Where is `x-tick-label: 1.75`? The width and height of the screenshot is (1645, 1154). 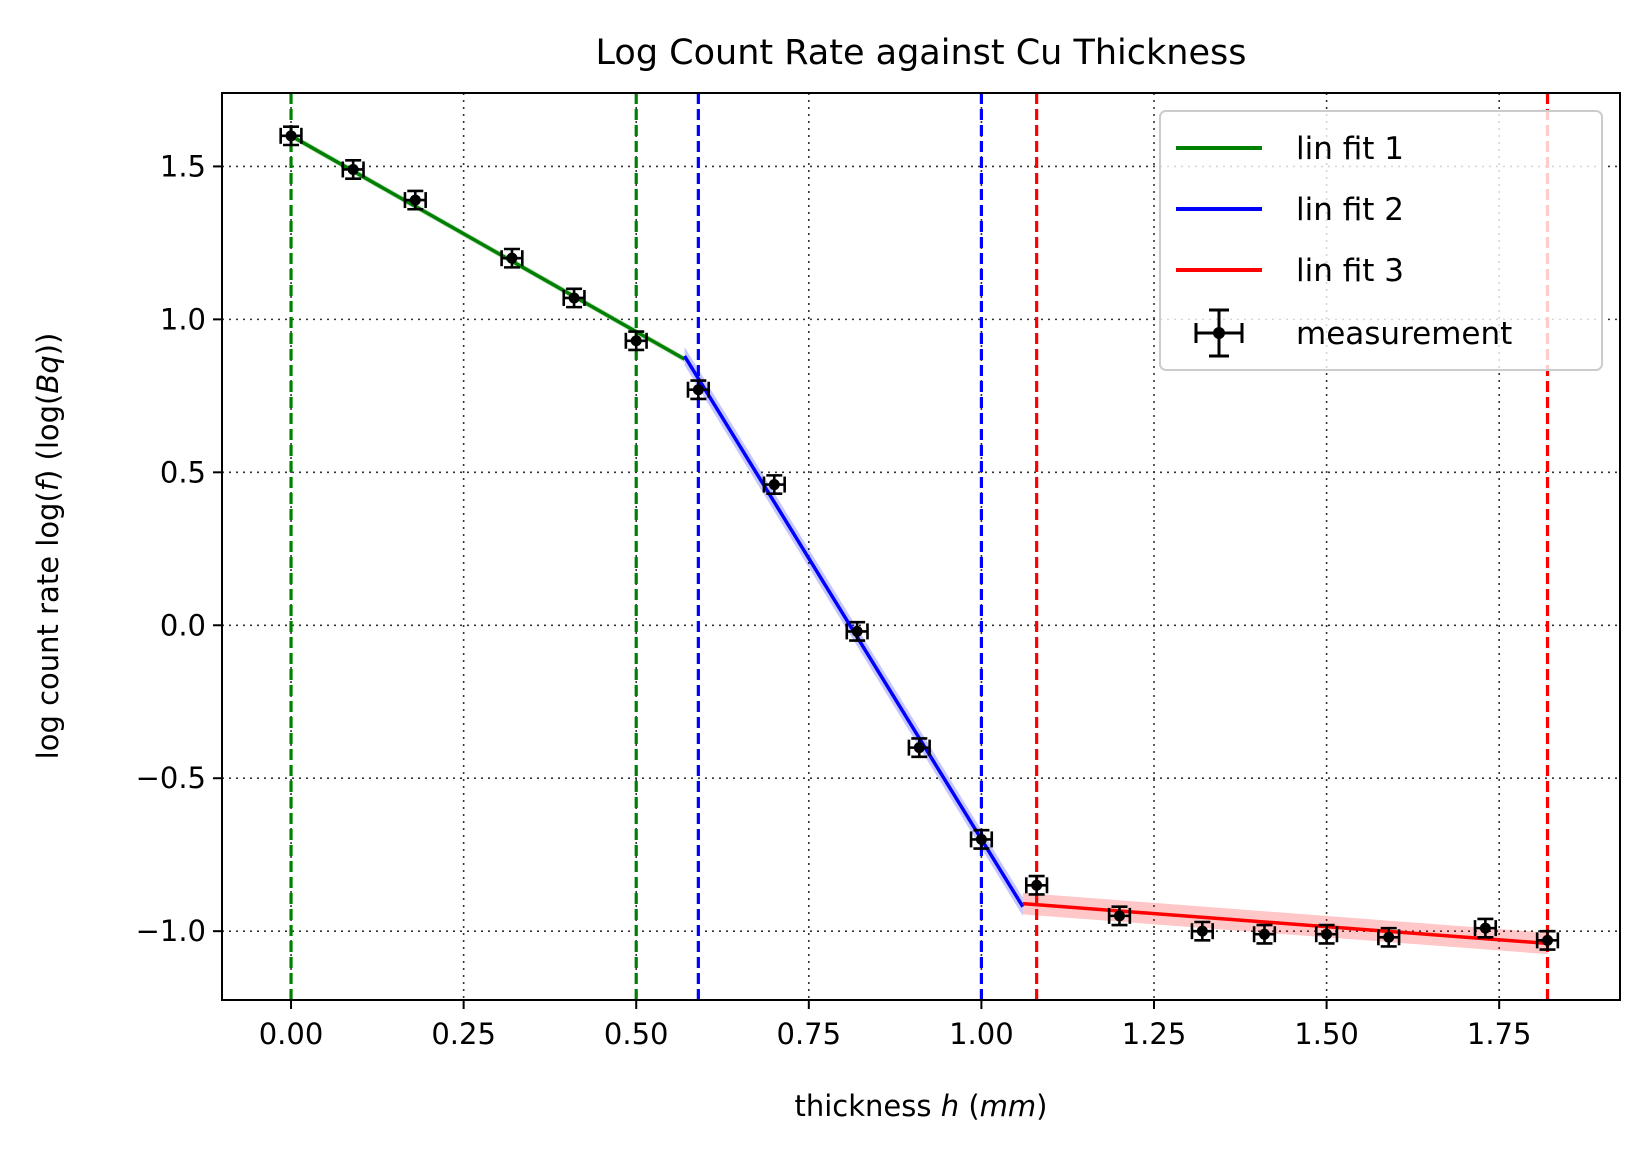 x-tick-label: 1.75 is located at coordinates (1499, 1034).